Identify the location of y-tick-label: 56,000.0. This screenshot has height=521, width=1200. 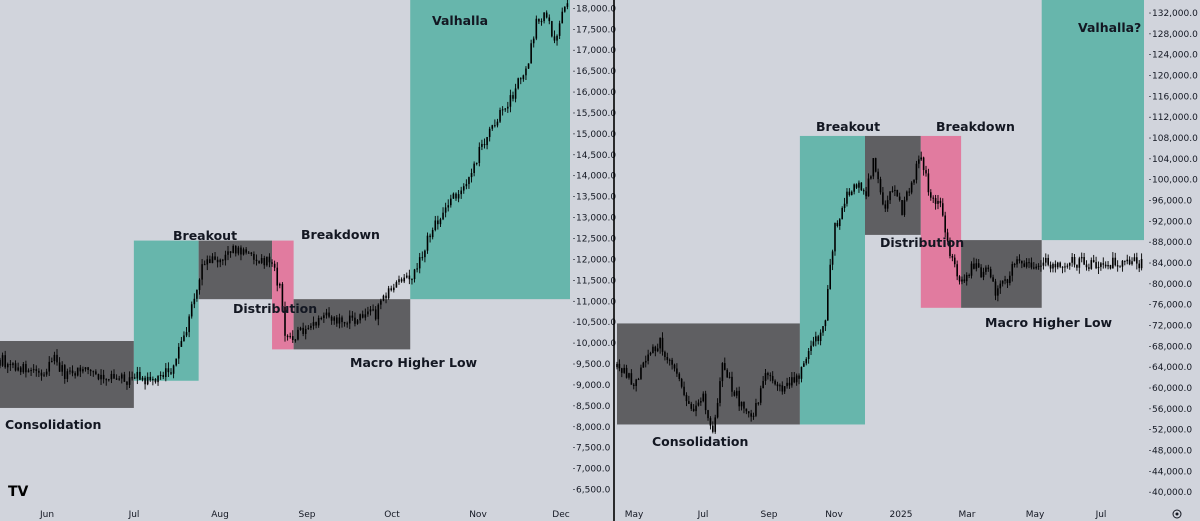
(1172, 410).